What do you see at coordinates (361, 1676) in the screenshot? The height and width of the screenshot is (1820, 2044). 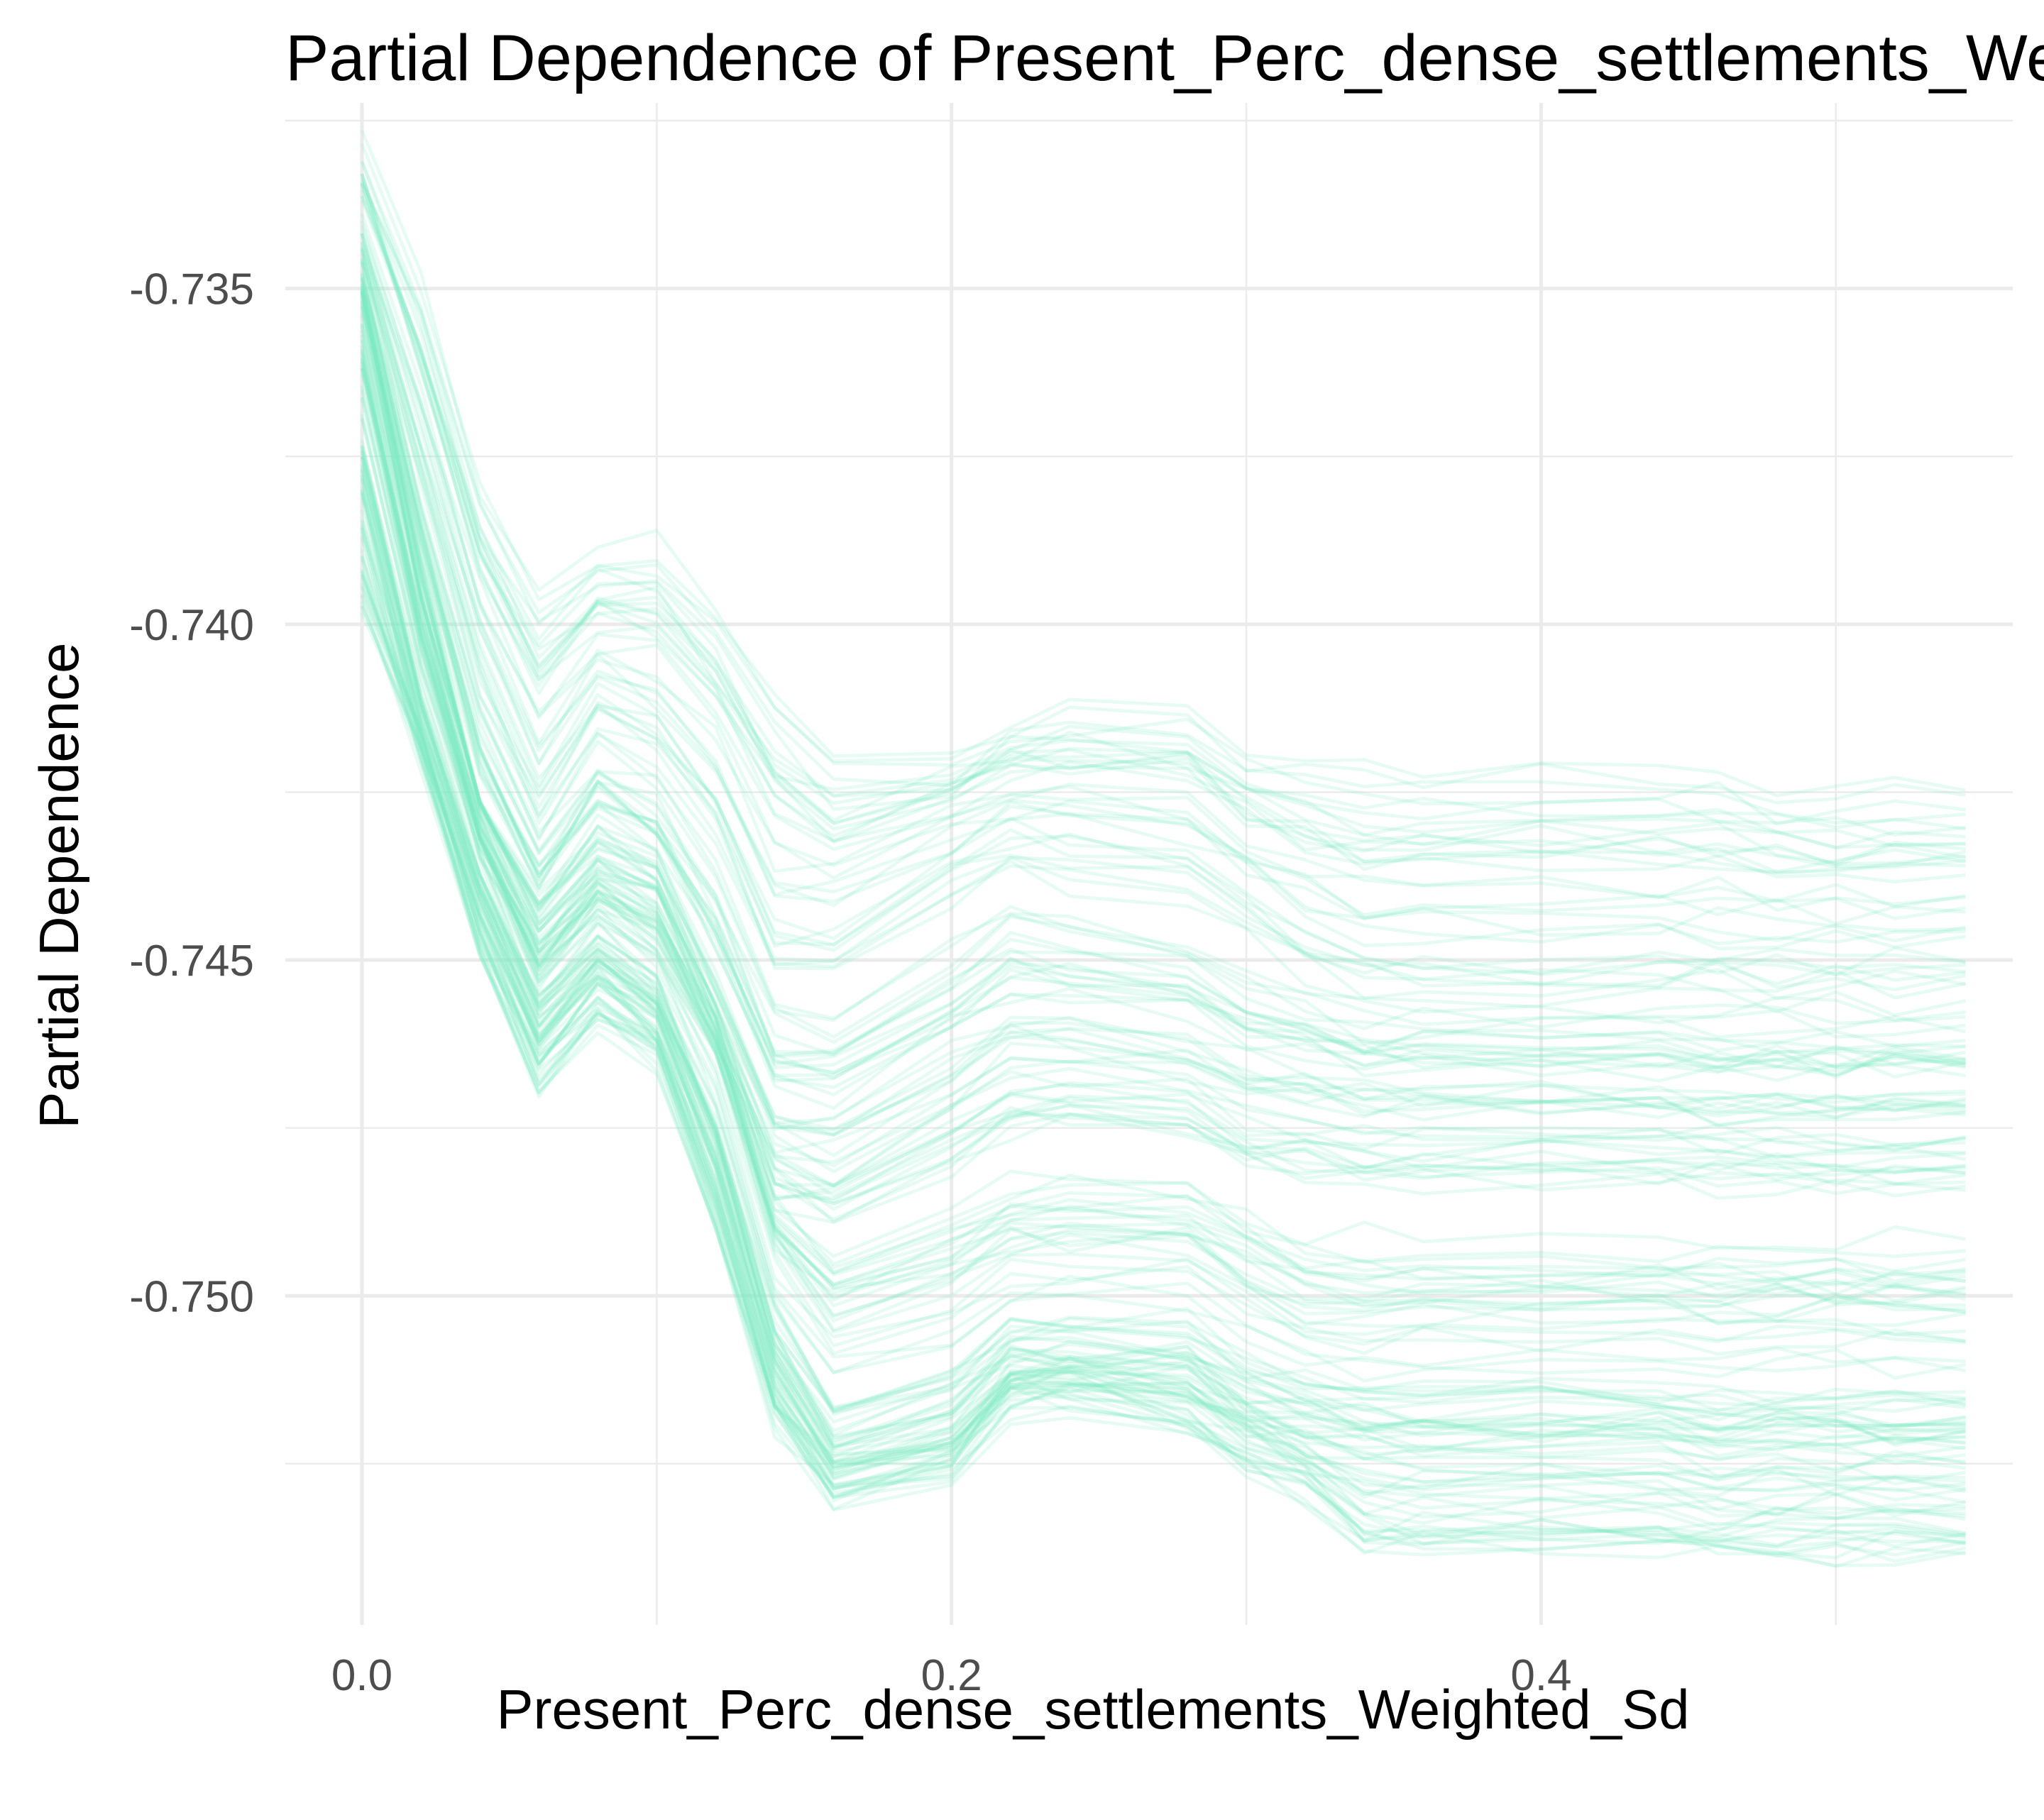 I see `x-tick-label: 0.0` at bounding box center [361, 1676].